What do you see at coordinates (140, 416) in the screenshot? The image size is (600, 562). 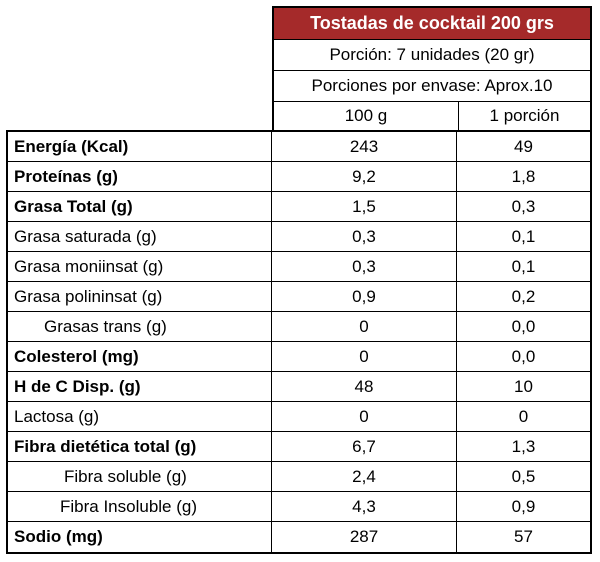 I see `nutrient-label: Lactosa (g)` at bounding box center [140, 416].